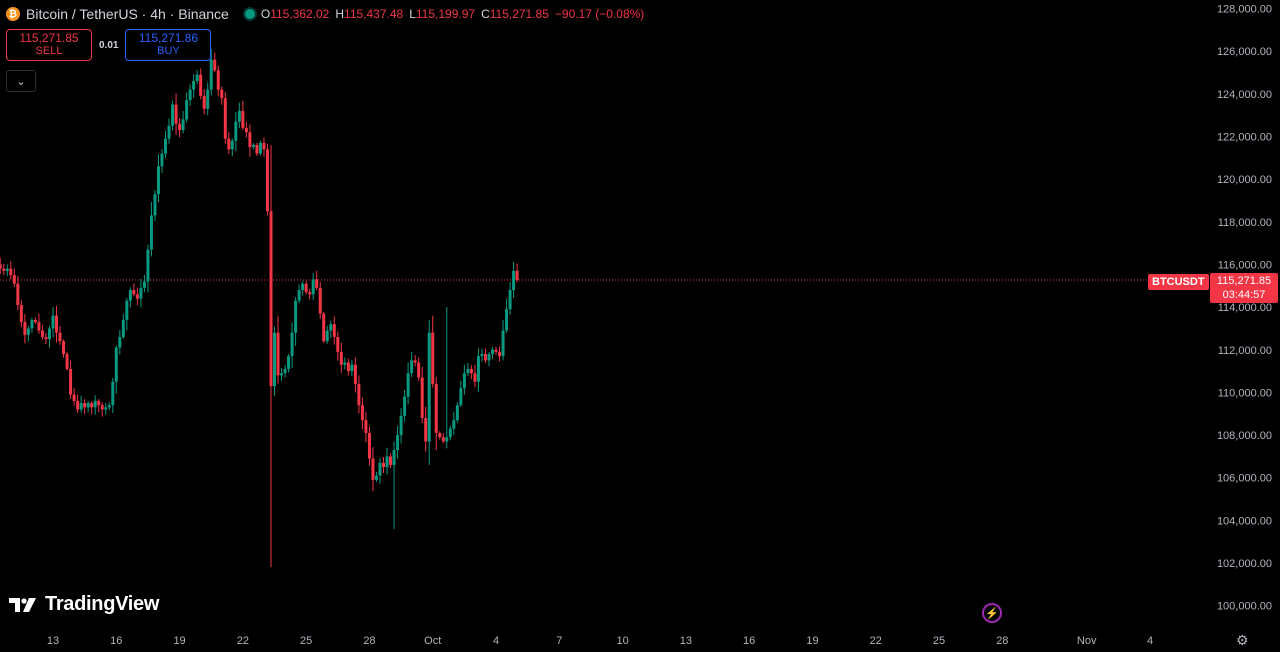  Describe the element at coordinates (249, 14) in the screenshot. I see `market-status-dot` at that location.